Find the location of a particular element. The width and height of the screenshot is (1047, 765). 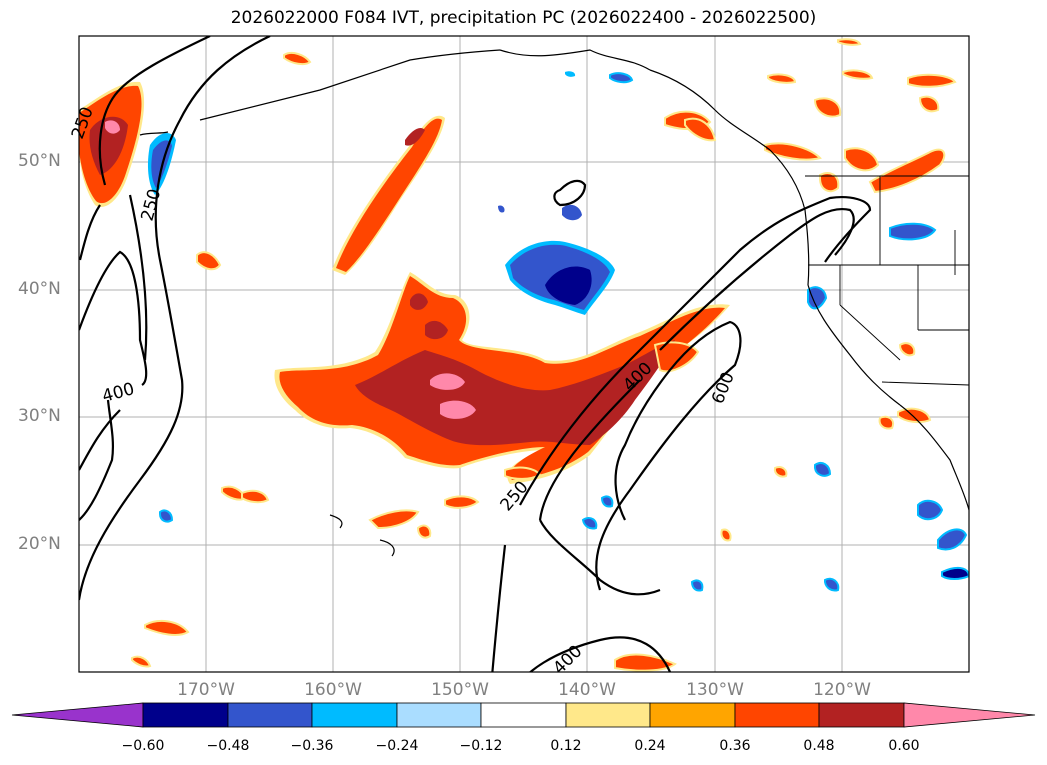

colorbar-tick: −0.12 is located at coordinates (481, 746).